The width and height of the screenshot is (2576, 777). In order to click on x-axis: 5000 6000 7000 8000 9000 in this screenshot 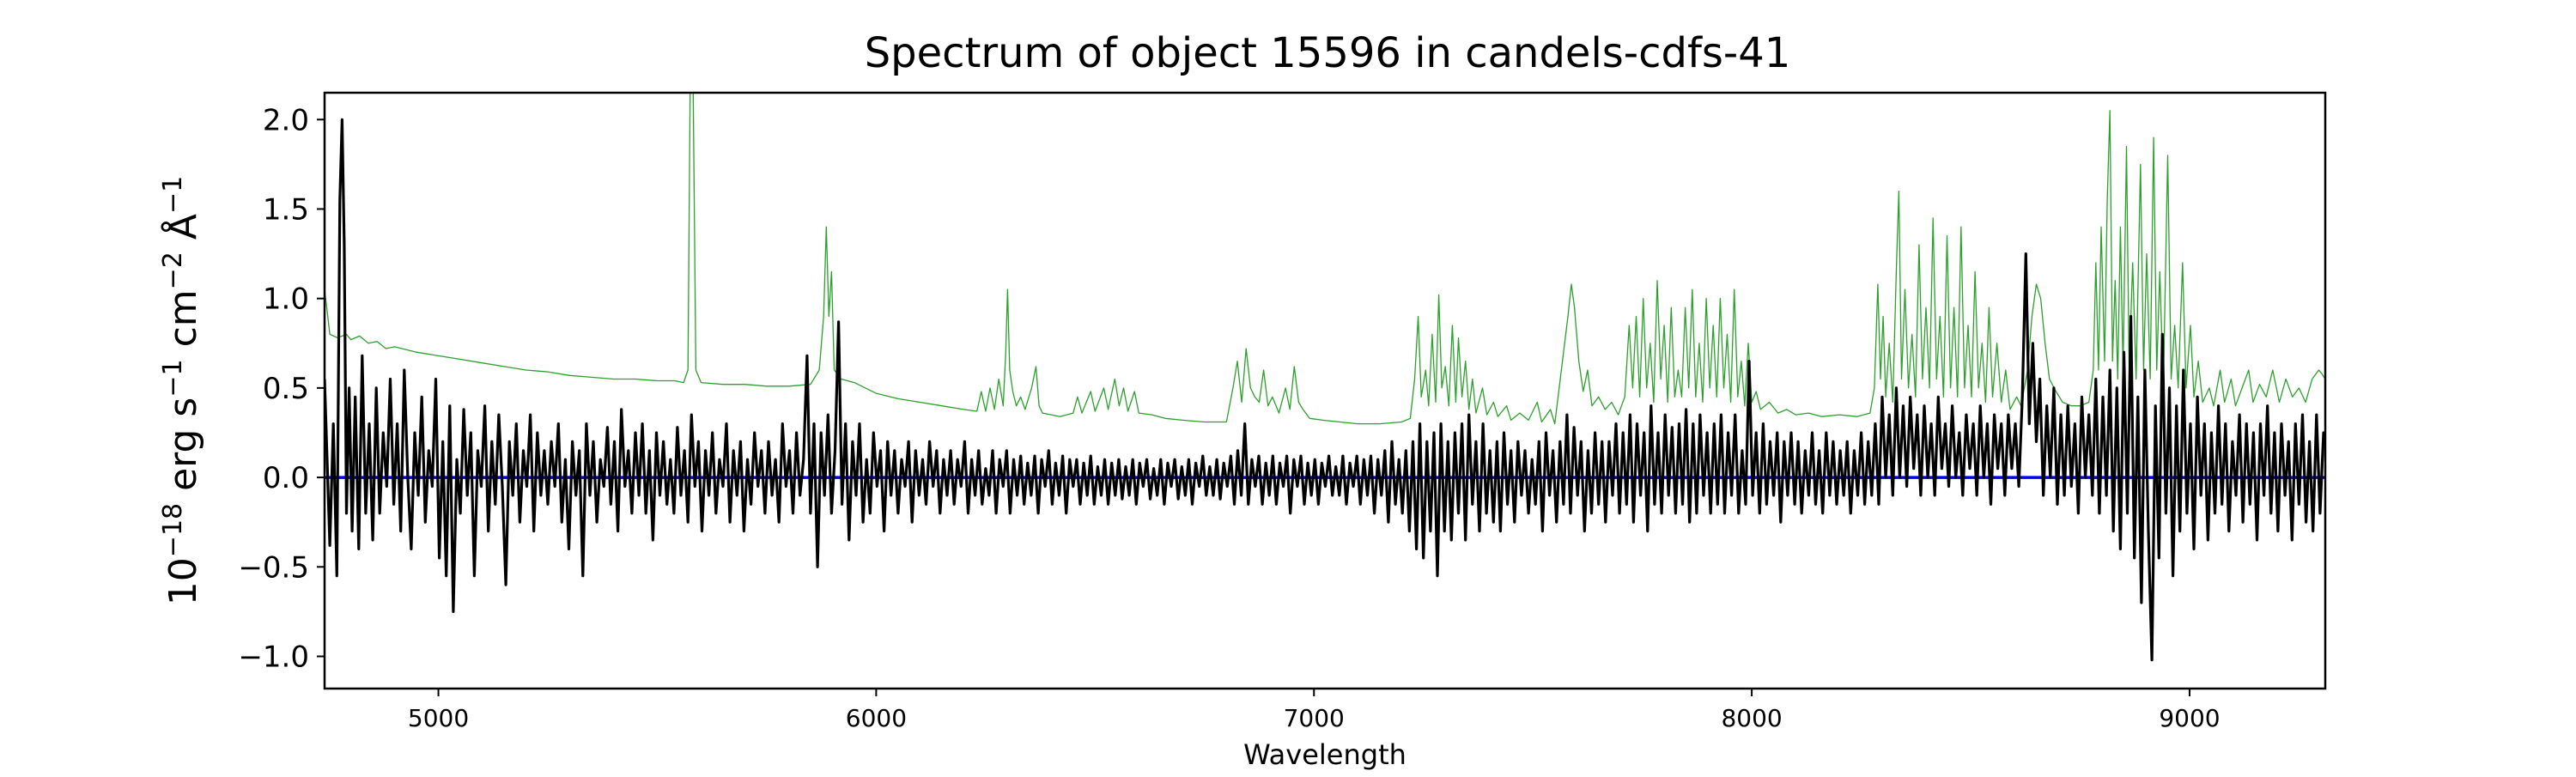, I will do `click(1314, 710)`.